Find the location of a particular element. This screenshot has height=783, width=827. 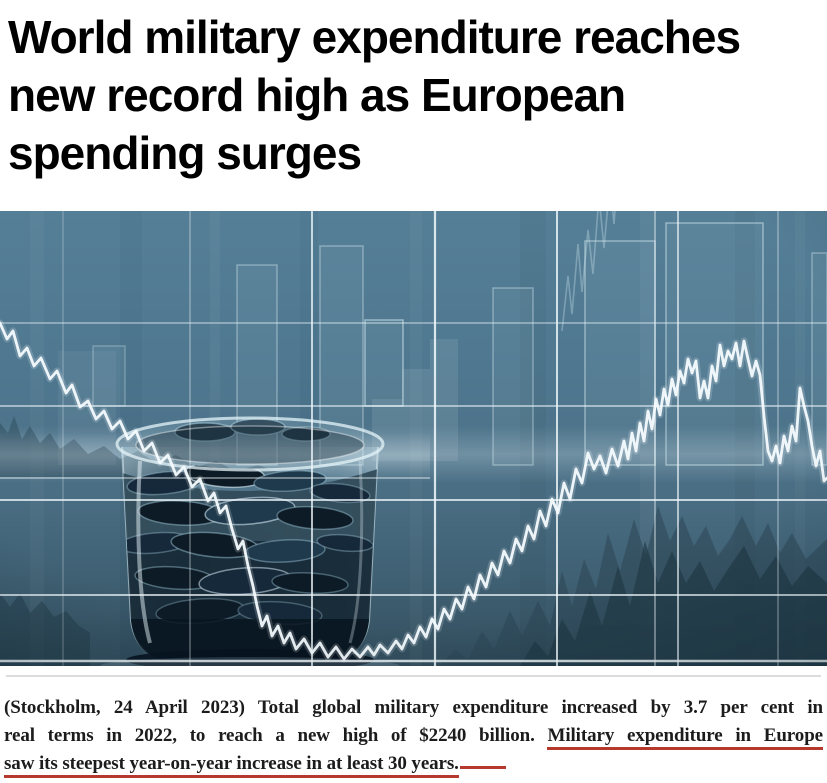

headline-line-3: spending surges is located at coordinates (185, 153).